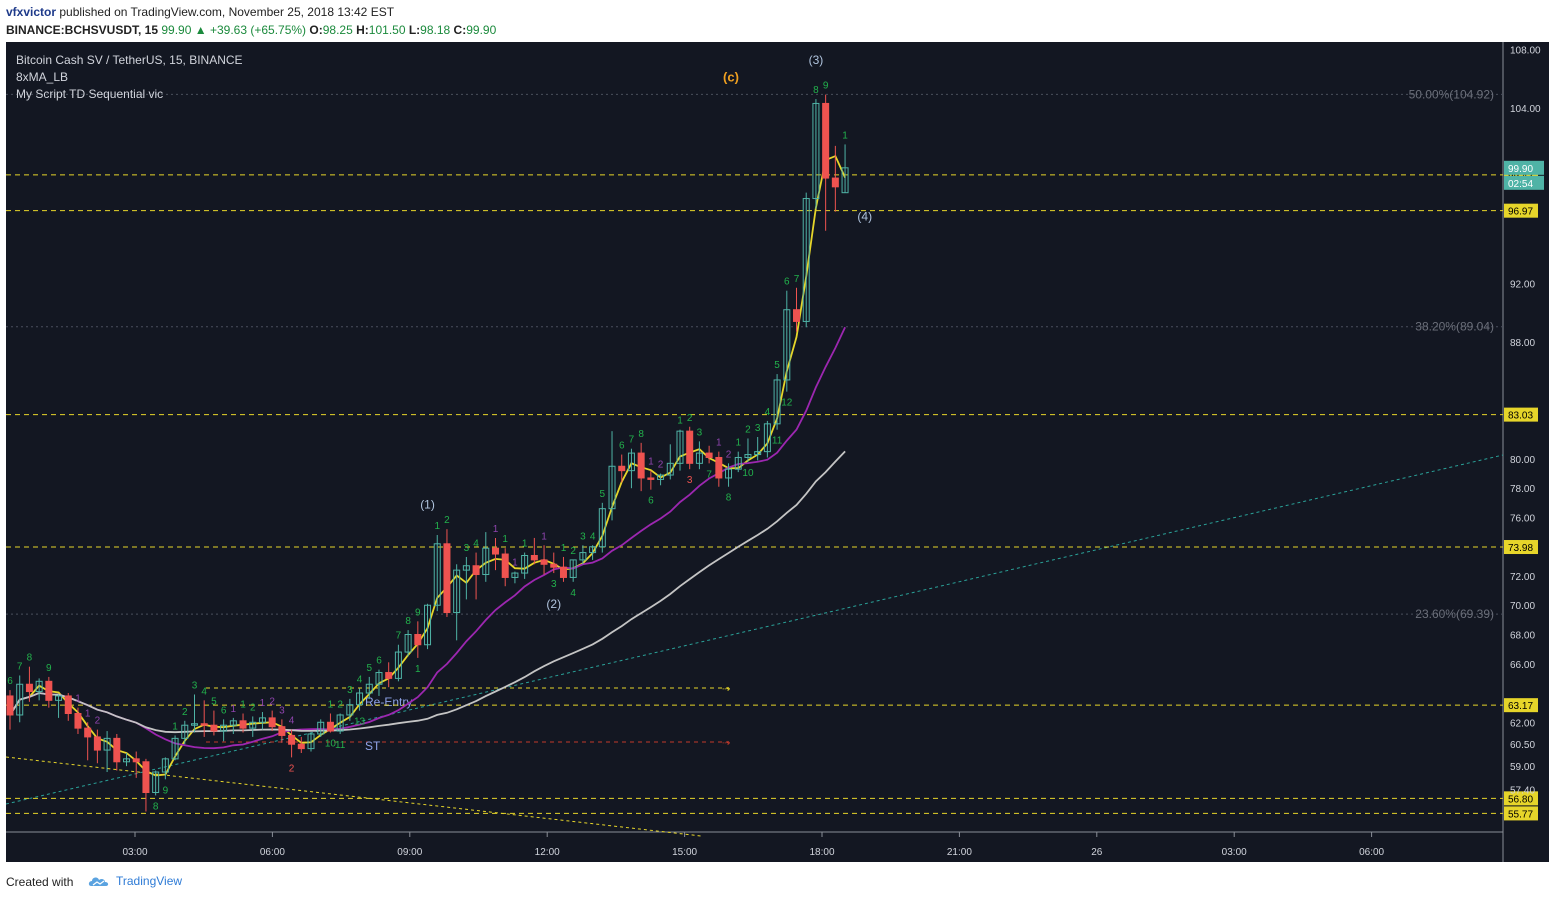  I want to click on y-tick-label: 92.00, so click(1522, 284).